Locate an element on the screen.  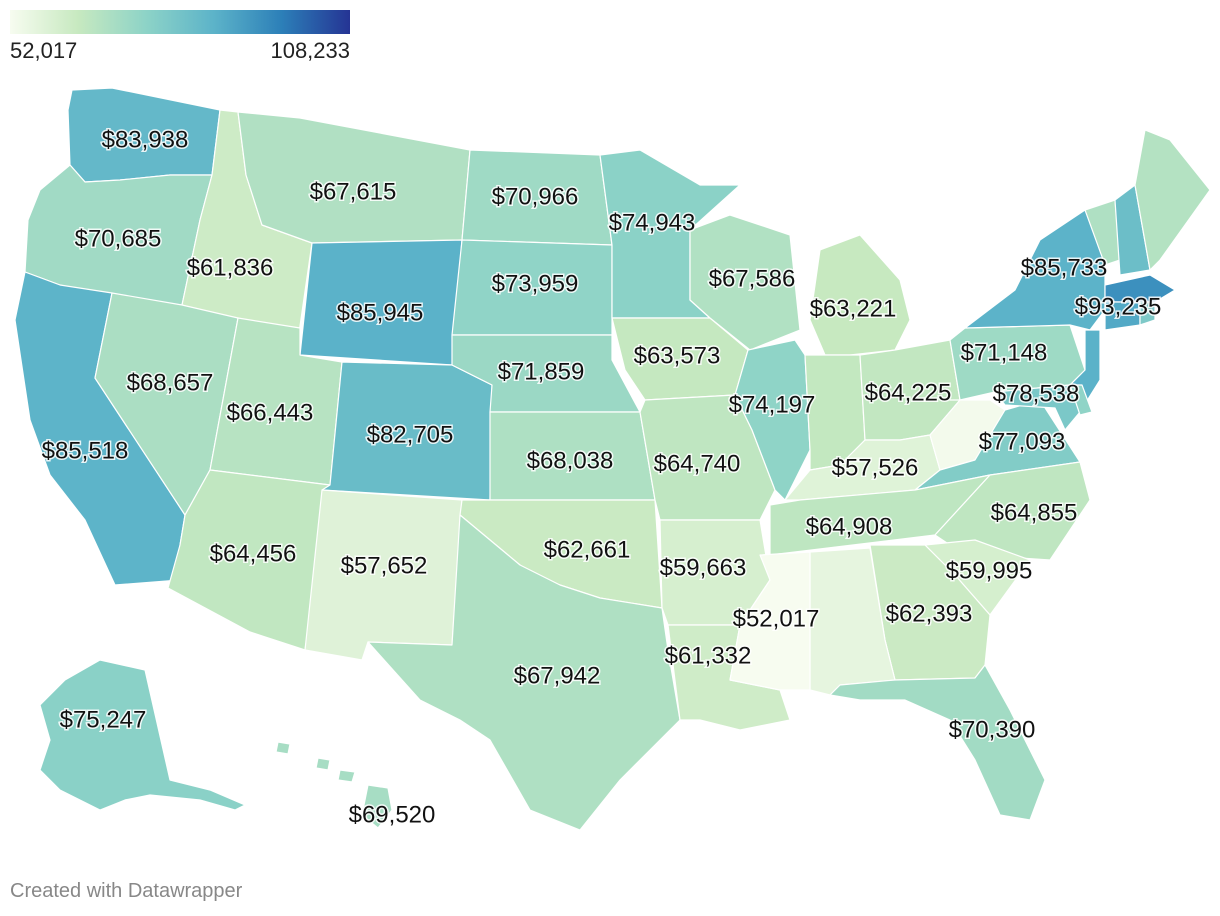
state-ak is located at coordinates (142, 735).